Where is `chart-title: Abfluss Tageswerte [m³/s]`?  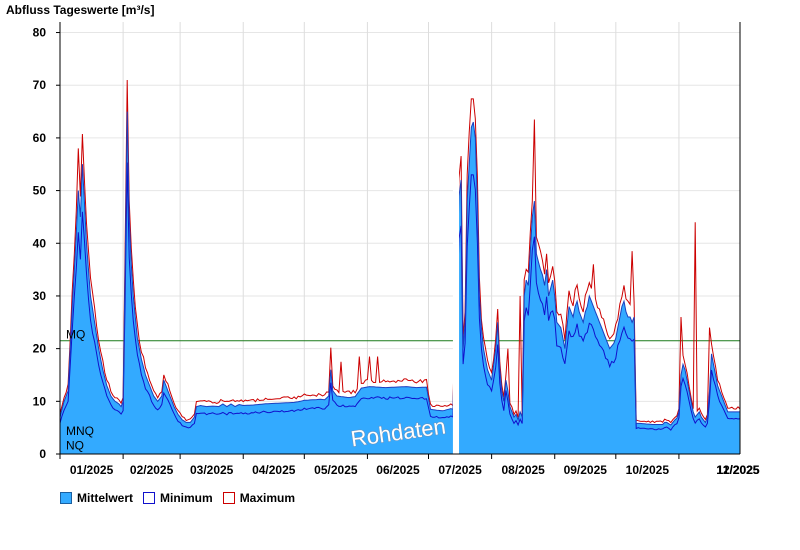
chart-title: Abfluss Tageswerte [m³/s] is located at coordinates (80, 10).